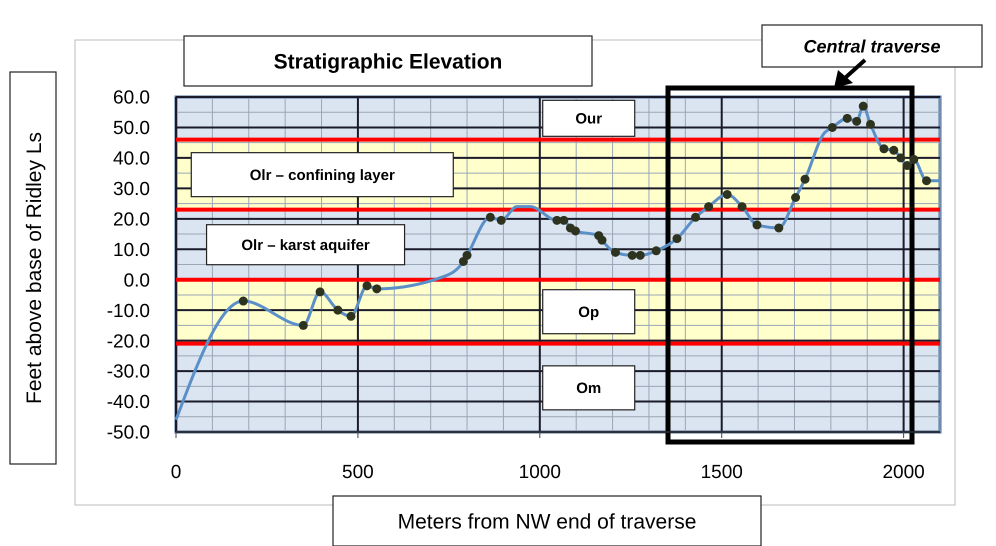  I want to click on y-axis-title: Feet above base of Ridley Ls, so click(34, 268).